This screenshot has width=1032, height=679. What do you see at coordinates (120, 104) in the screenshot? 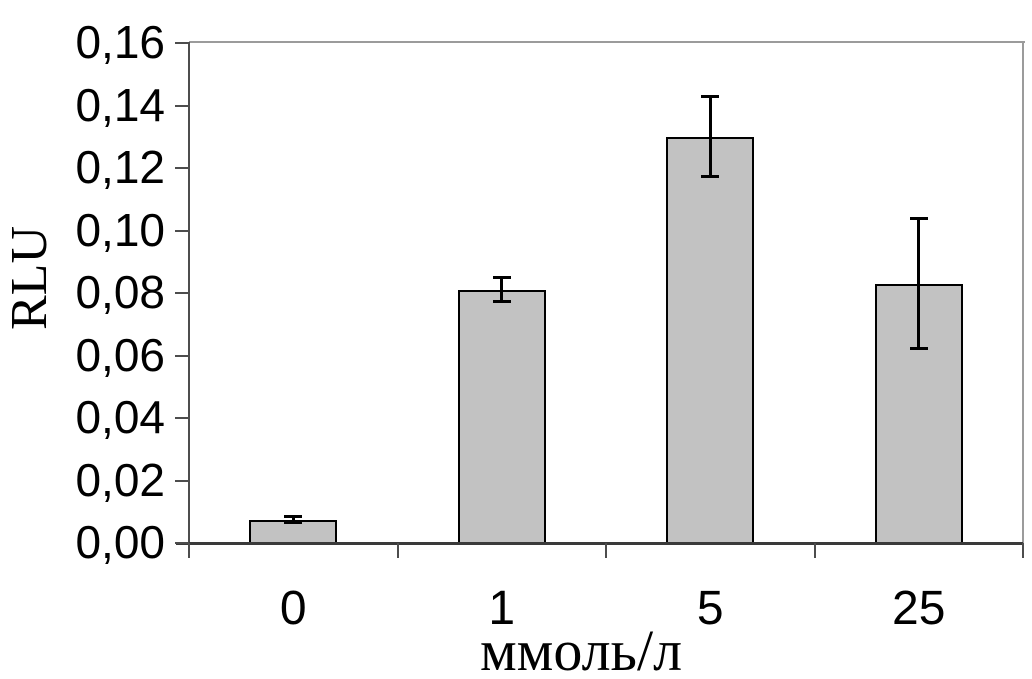
I see `y-tick-label: 0,14` at bounding box center [120, 104].